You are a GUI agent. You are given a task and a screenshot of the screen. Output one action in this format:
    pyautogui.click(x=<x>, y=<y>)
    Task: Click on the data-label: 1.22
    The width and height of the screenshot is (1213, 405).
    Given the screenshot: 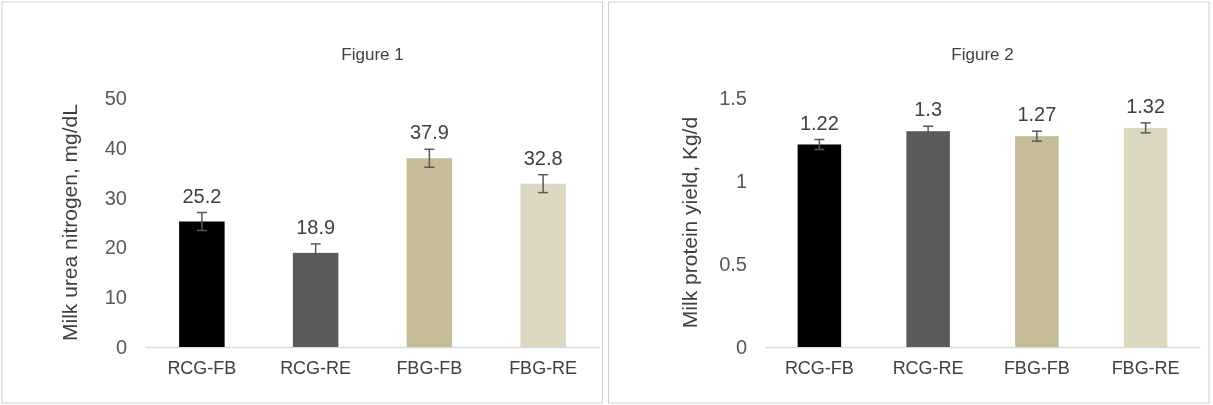 What is the action you would take?
    pyautogui.click(x=819, y=122)
    